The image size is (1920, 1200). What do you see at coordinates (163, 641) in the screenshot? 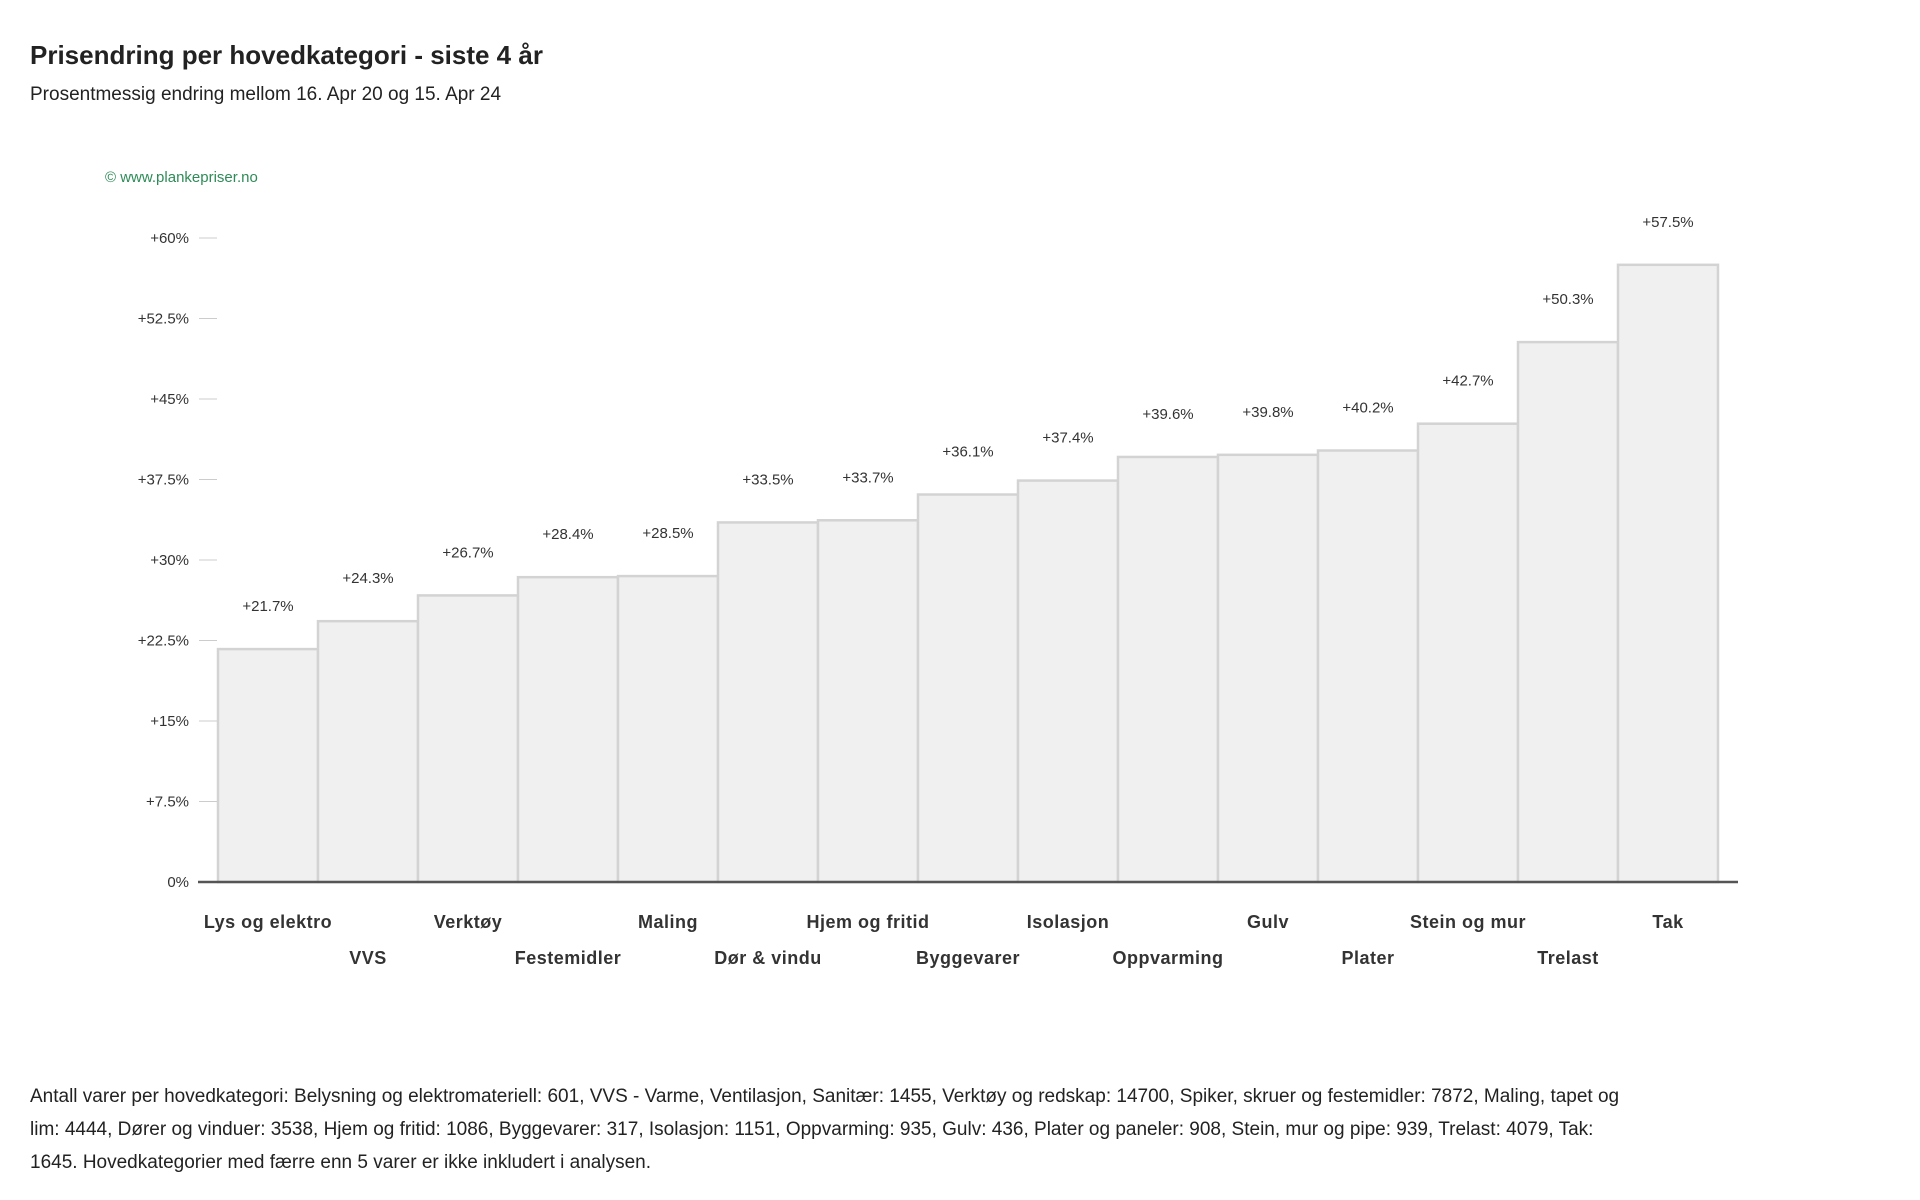
I see `y-tick-label: +22.5%` at bounding box center [163, 641].